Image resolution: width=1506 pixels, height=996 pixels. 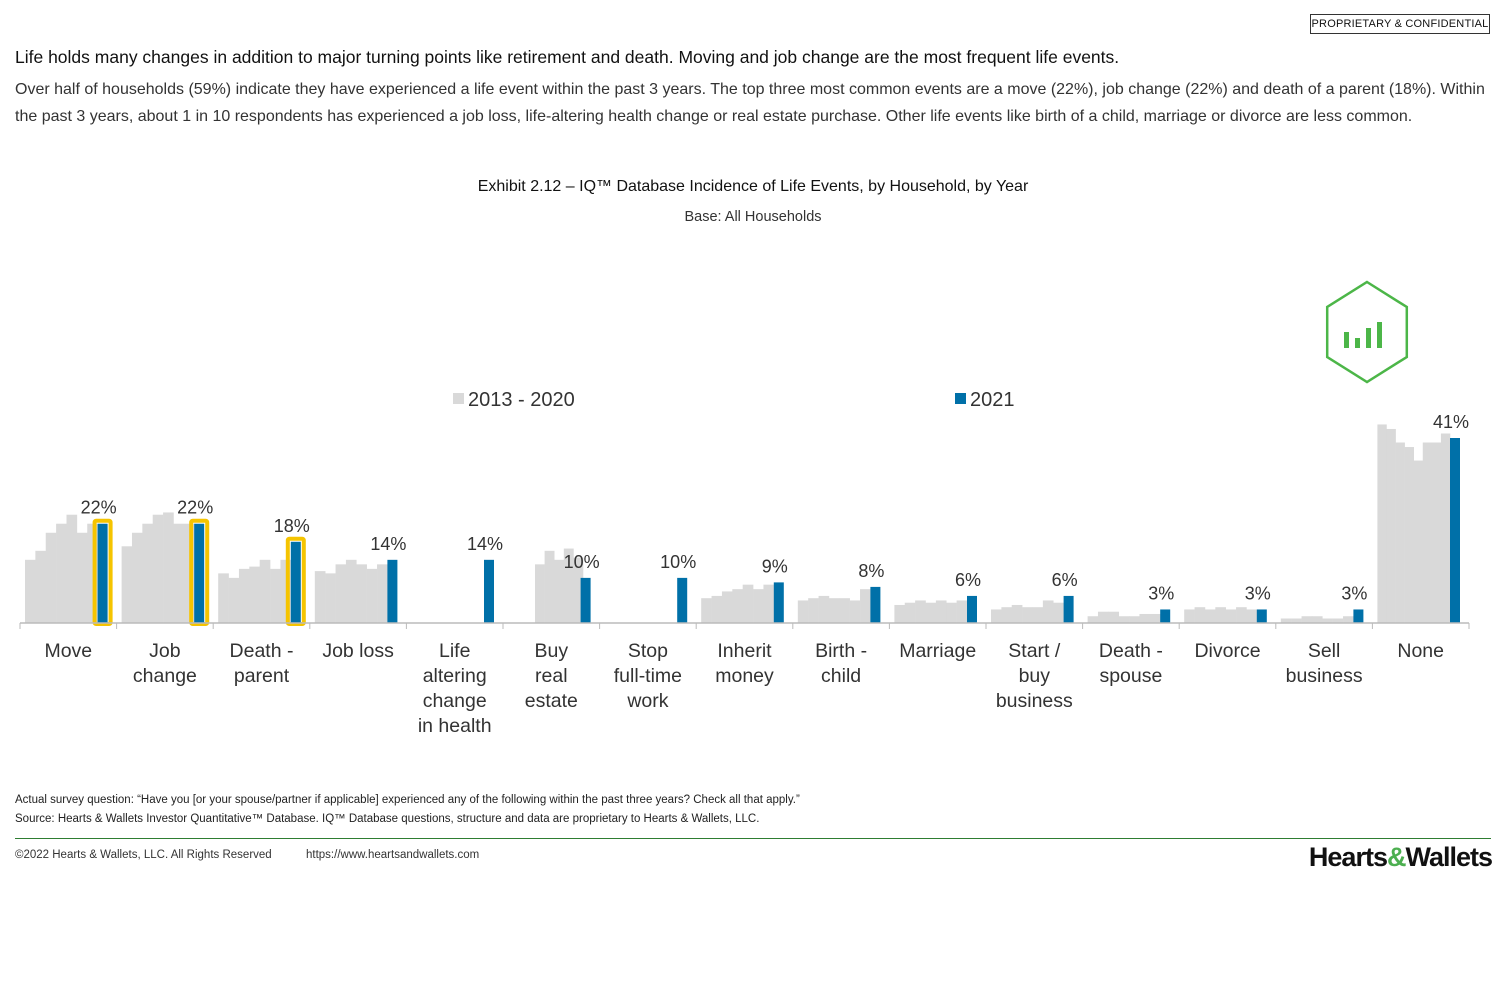 I want to click on category-label: buy, so click(x=1035, y=676).